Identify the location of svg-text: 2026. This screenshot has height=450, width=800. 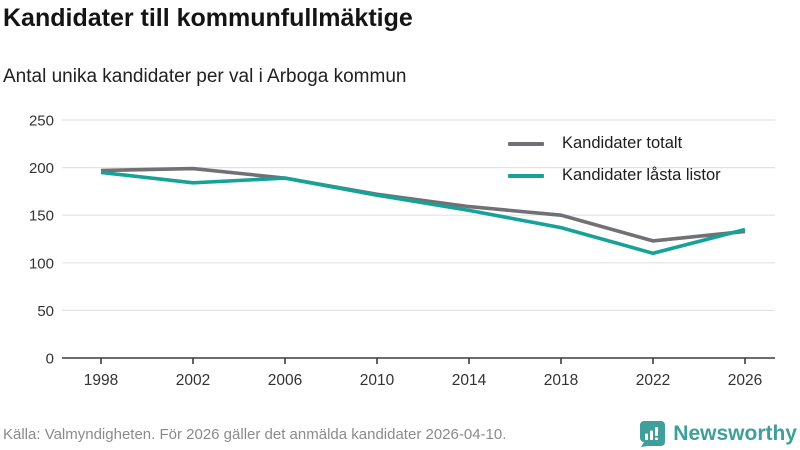
(745, 380).